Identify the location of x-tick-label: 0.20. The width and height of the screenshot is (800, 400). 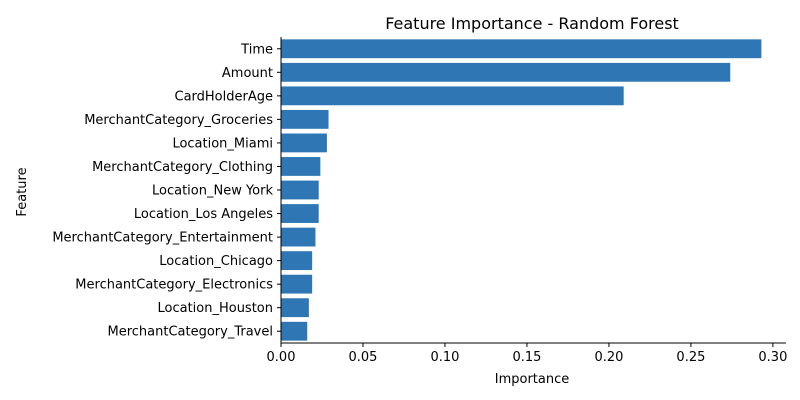
(608, 357).